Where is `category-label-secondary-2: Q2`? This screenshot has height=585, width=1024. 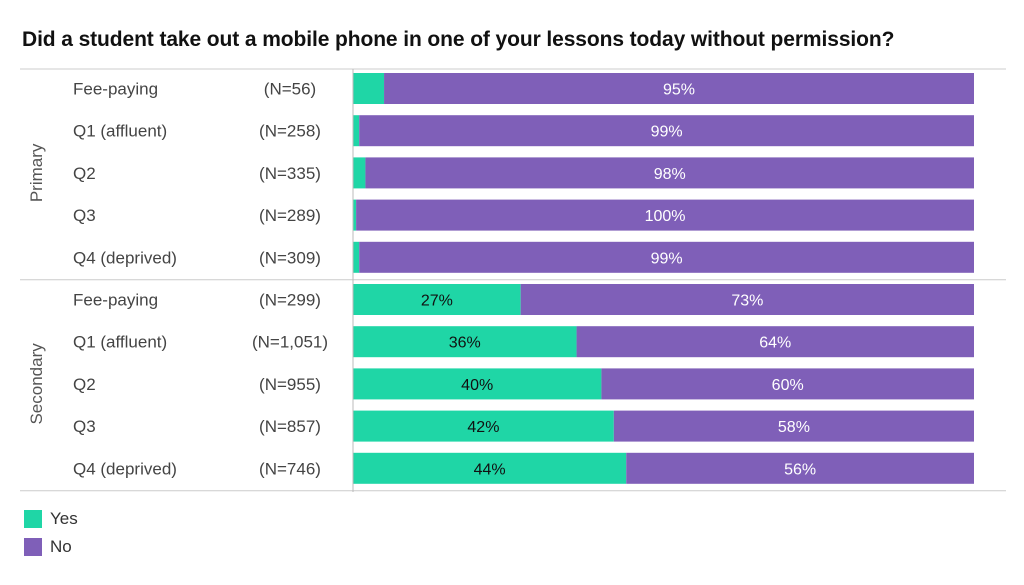 category-label-secondary-2: Q2 is located at coordinates (84, 384).